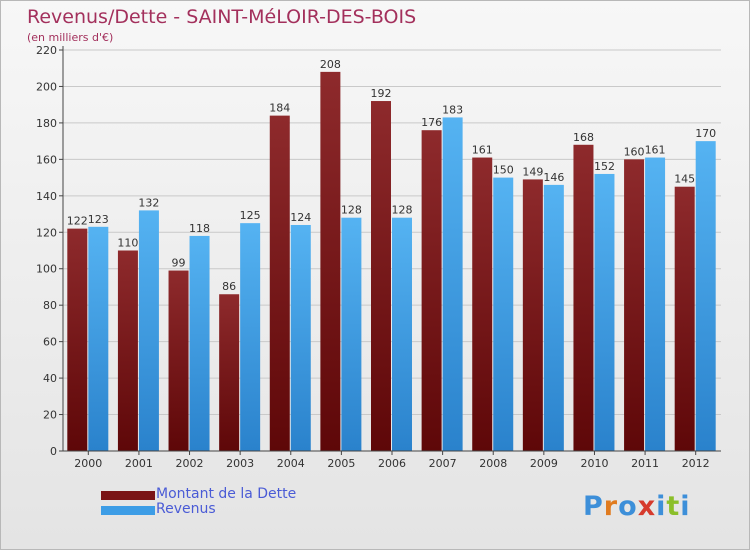  Describe the element at coordinates (46, 196) in the screenshot. I see `y-tick-label: 140` at that location.